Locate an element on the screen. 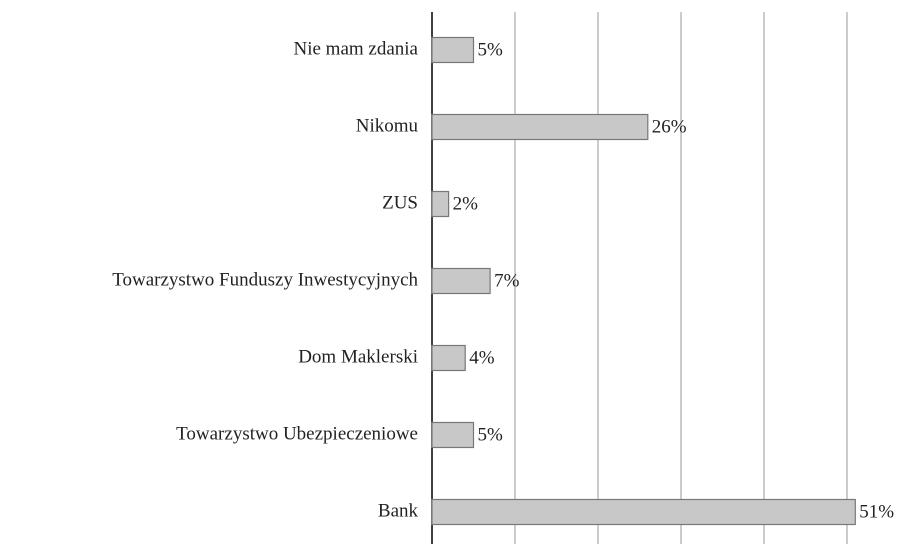  value-label: 7% is located at coordinates (506, 280).